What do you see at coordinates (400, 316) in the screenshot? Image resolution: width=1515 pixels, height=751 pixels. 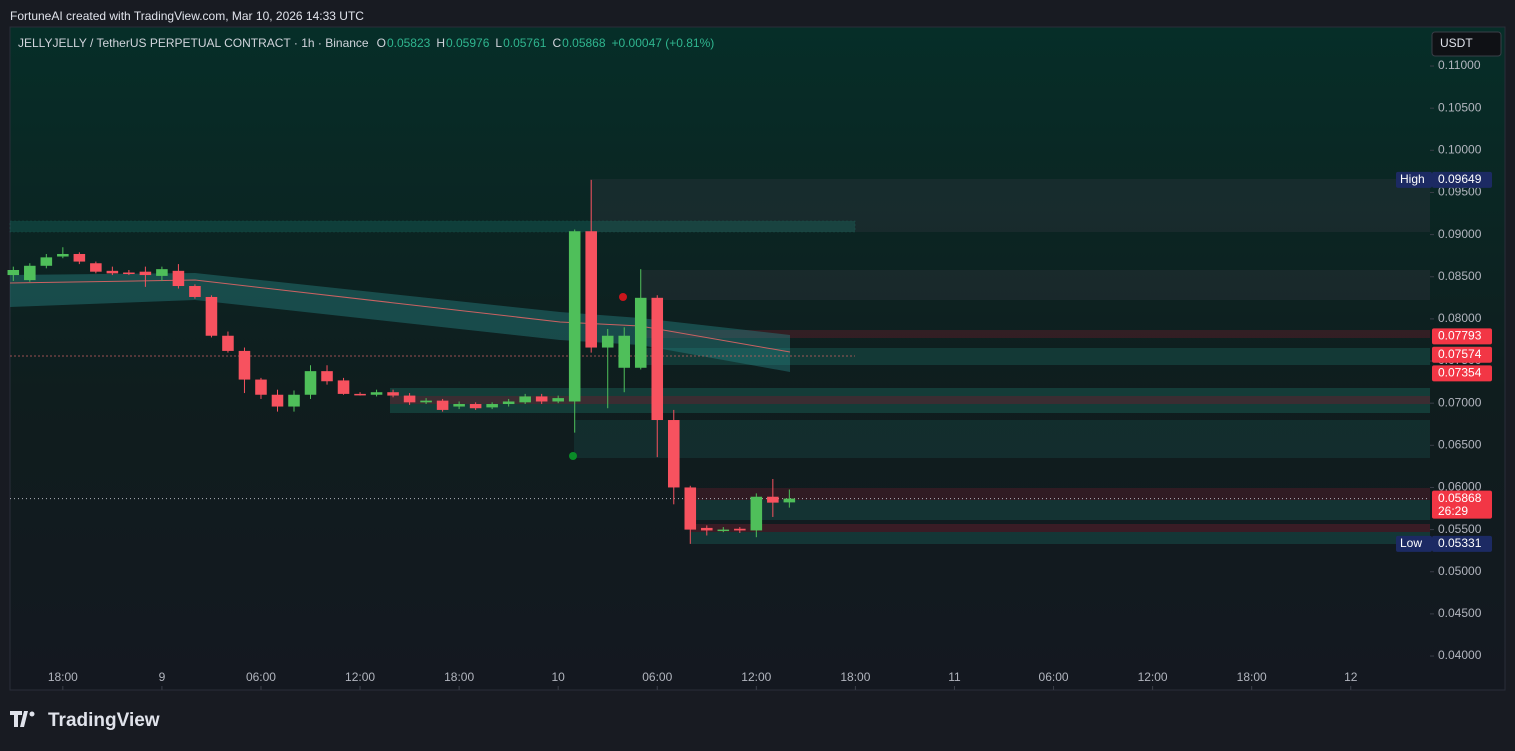 I see `ribbon-line` at bounding box center [400, 316].